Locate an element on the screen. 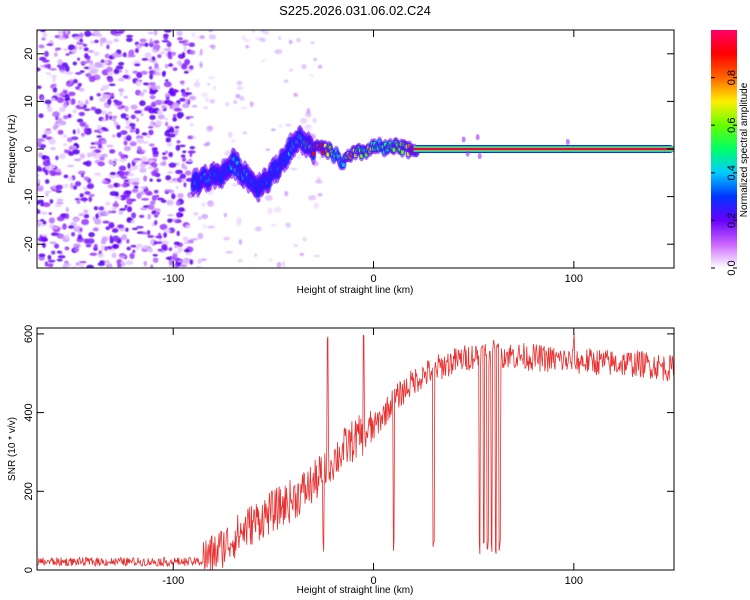 The width and height of the screenshot is (750, 600). colorbar-label: Normalized spectral amplitude is located at coordinates (744, 149).